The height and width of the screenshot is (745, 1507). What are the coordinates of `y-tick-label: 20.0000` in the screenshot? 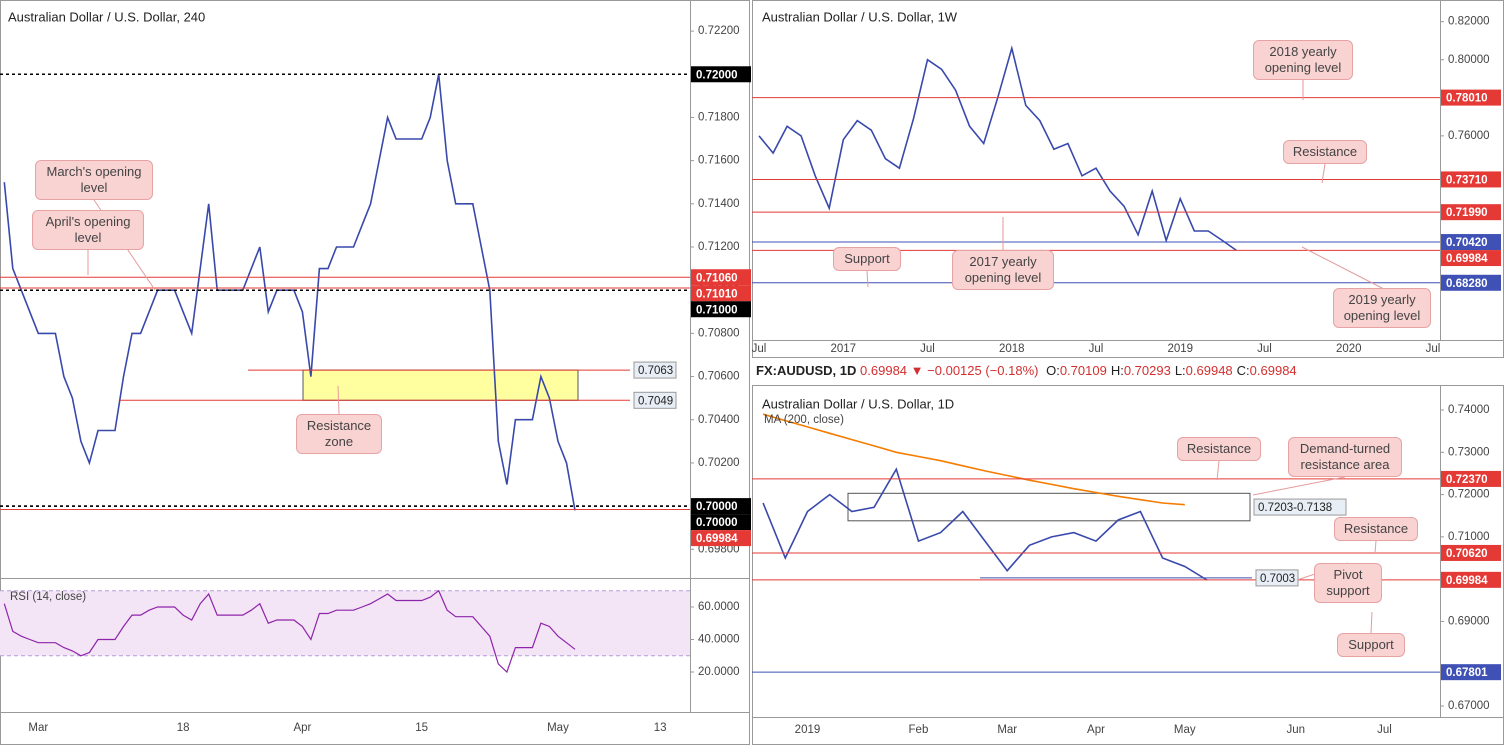 It's located at (719, 672).